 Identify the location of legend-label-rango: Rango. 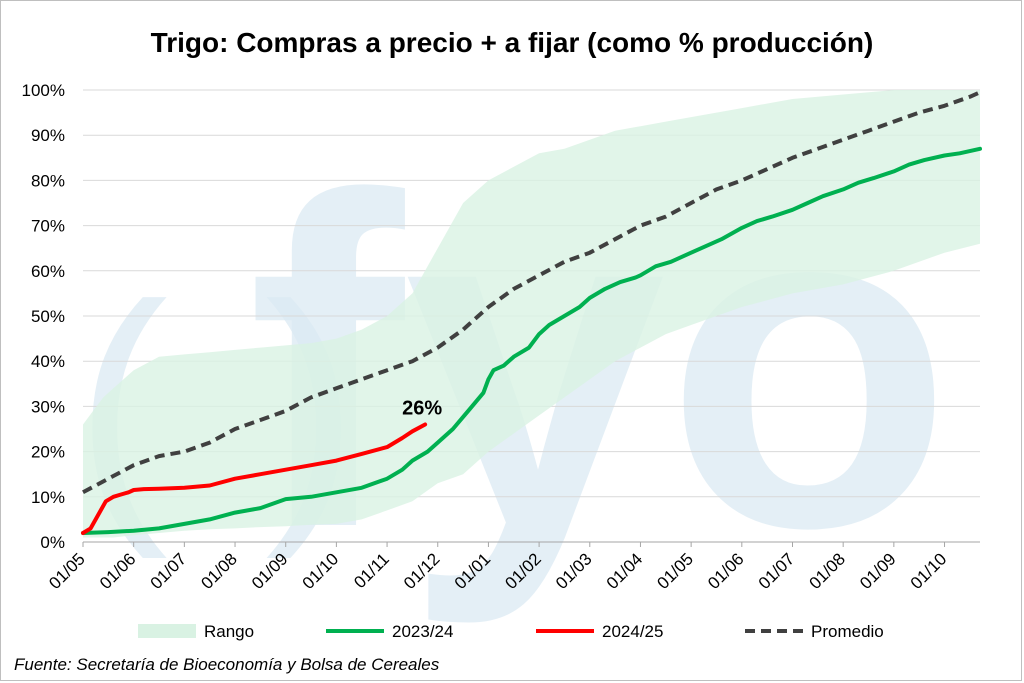
(229, 631).